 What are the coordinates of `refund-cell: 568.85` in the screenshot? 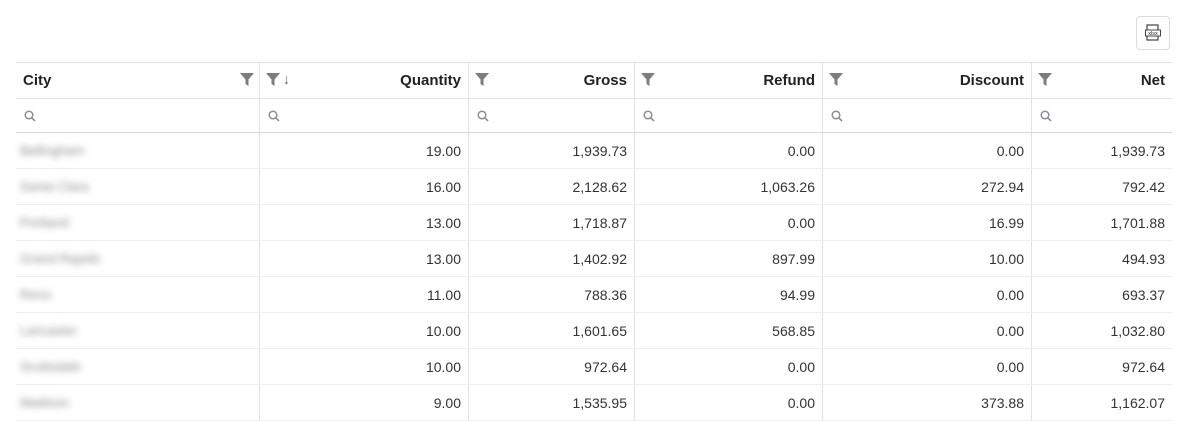 It's located at (728, 330).